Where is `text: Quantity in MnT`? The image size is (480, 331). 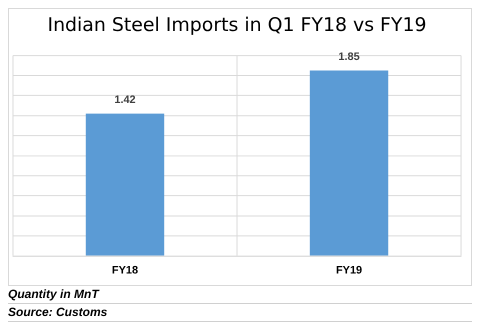 text: Quantity in MnT is located at coordinates (240, 295).